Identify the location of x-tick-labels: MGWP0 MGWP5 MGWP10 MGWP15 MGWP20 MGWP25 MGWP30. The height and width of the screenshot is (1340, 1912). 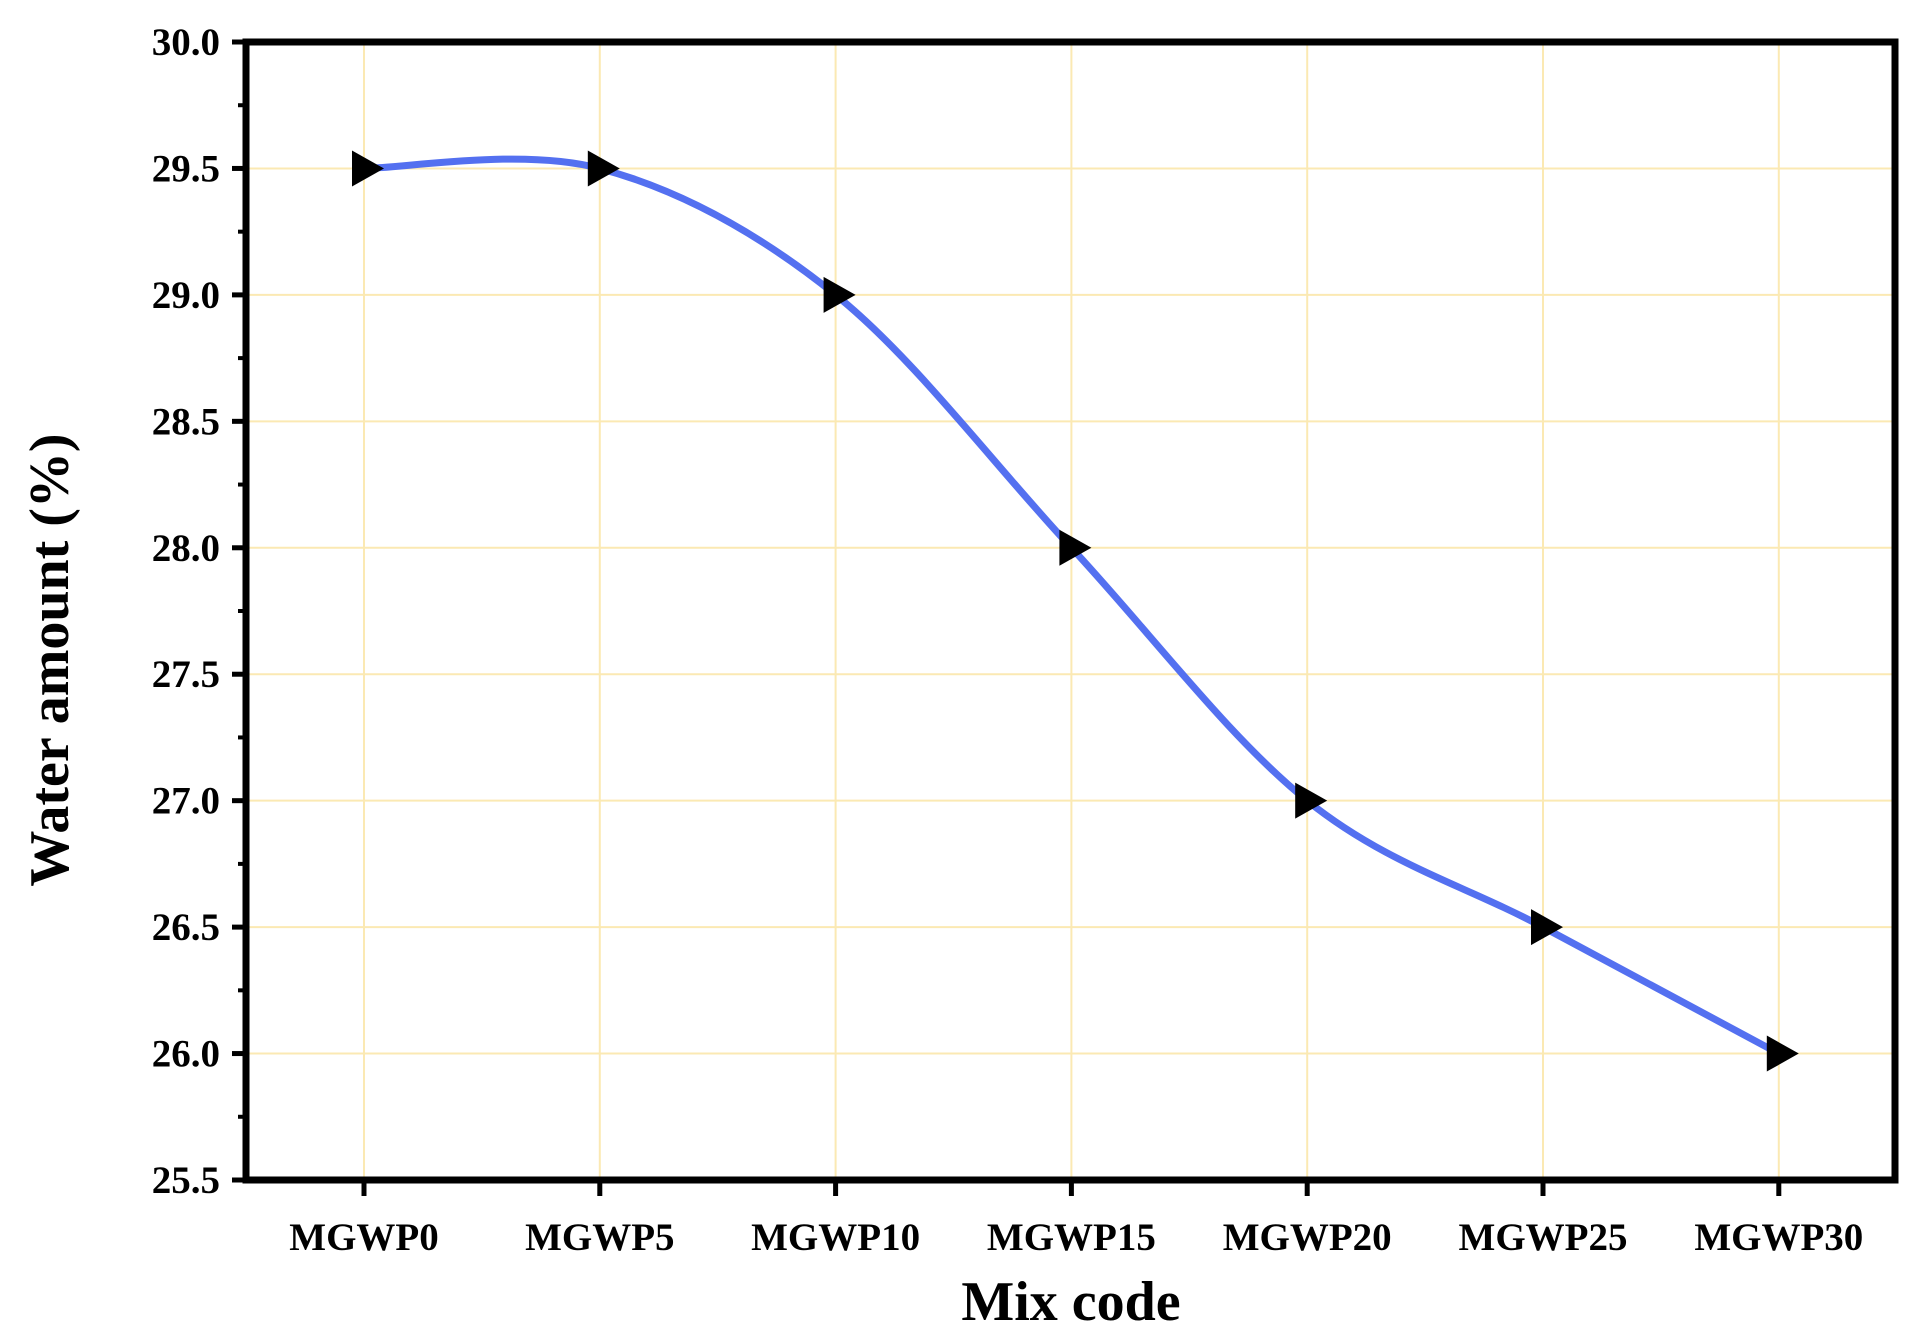
(1076, 1237).